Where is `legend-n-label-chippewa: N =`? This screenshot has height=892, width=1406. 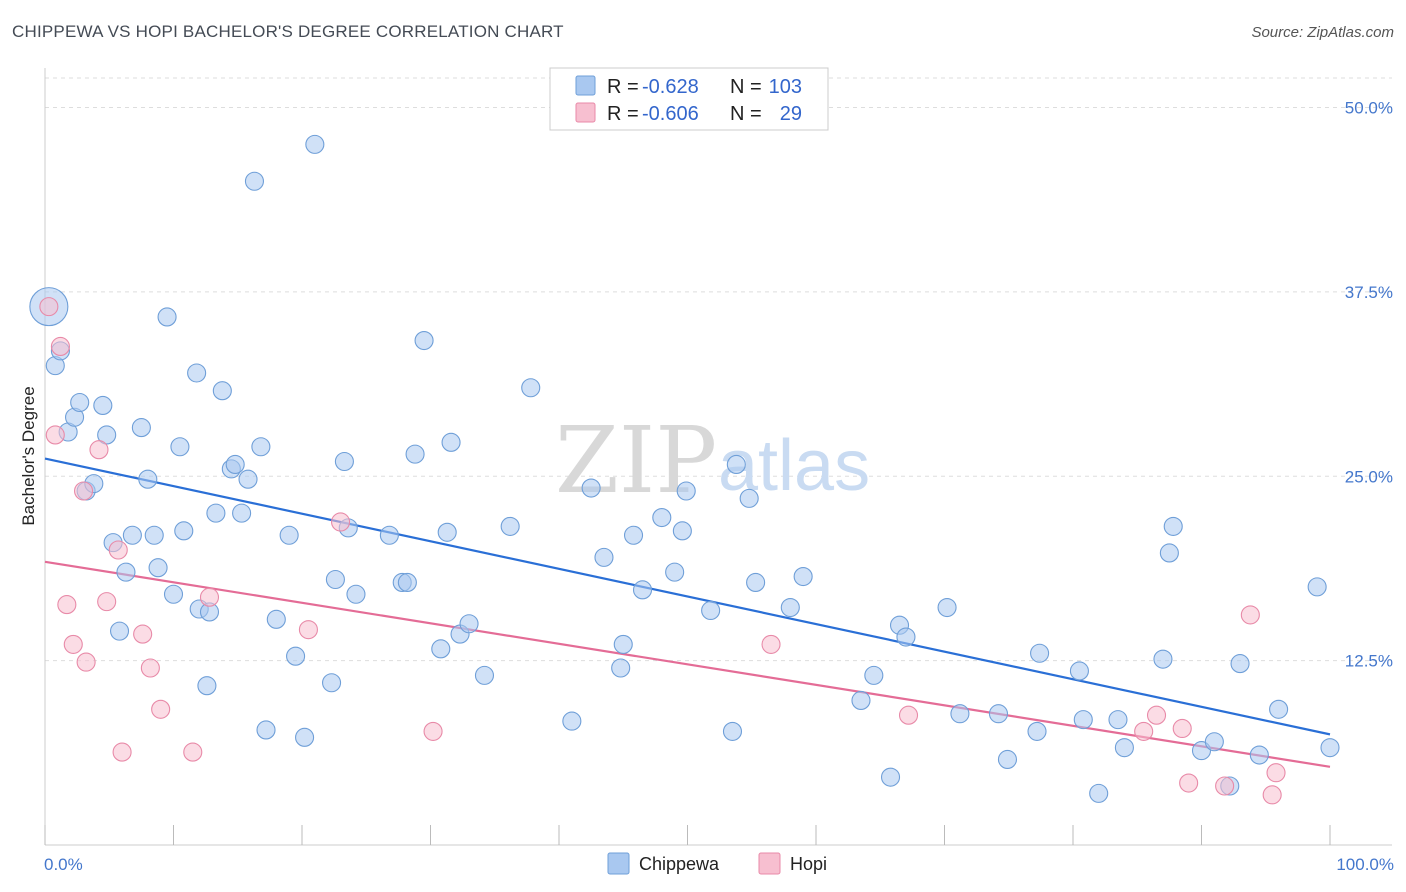
legend-n-label-chippewa: N = is located at coordinates (746, 87).